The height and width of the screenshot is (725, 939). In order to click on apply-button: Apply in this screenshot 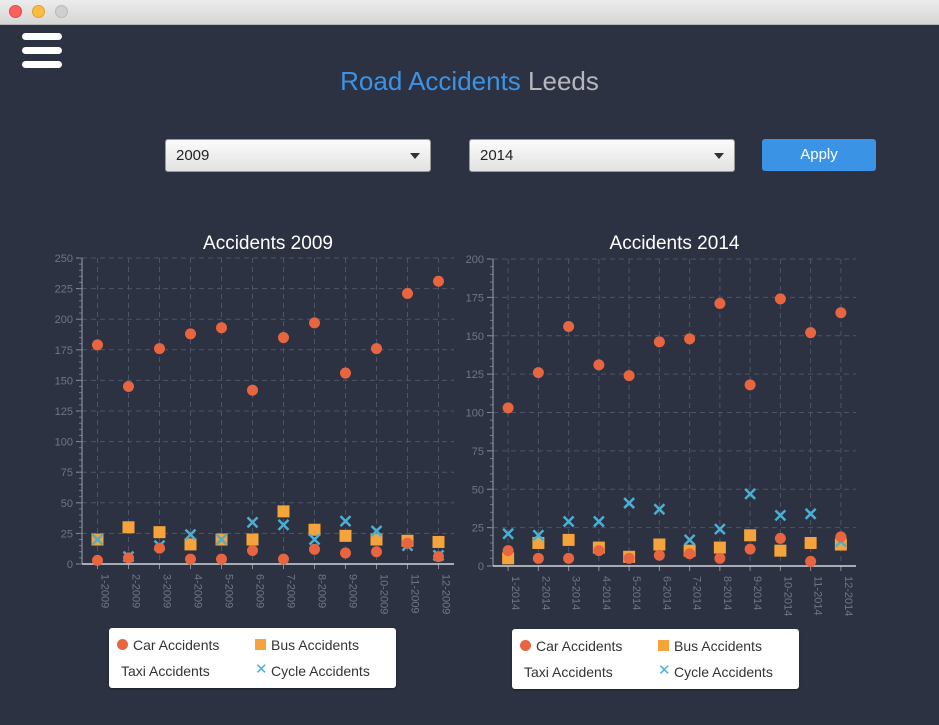, I will do `click(819, 155)`.